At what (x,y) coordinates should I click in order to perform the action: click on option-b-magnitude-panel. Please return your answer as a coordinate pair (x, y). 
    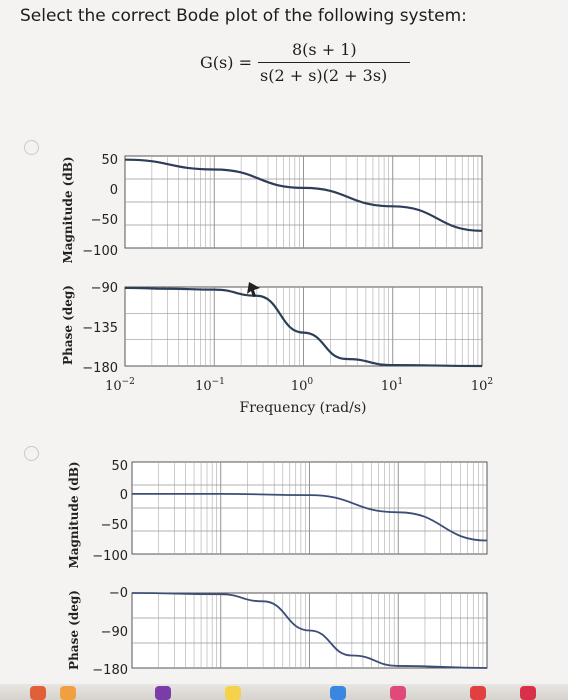
    Looking at the image, I should click on (309, 508).